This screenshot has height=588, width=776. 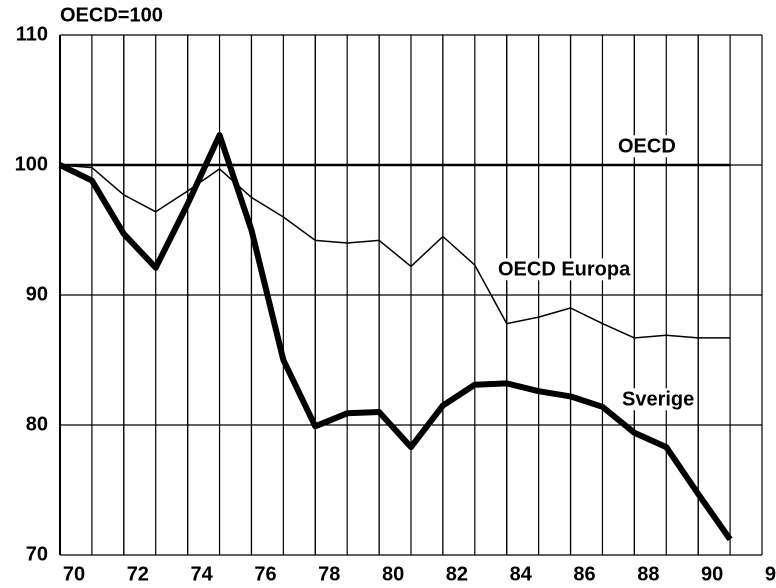 What do you see at coordinates (584, 574) in the screenshot?
I see `x-tick-label: 86` at bounding box center [584, 574].